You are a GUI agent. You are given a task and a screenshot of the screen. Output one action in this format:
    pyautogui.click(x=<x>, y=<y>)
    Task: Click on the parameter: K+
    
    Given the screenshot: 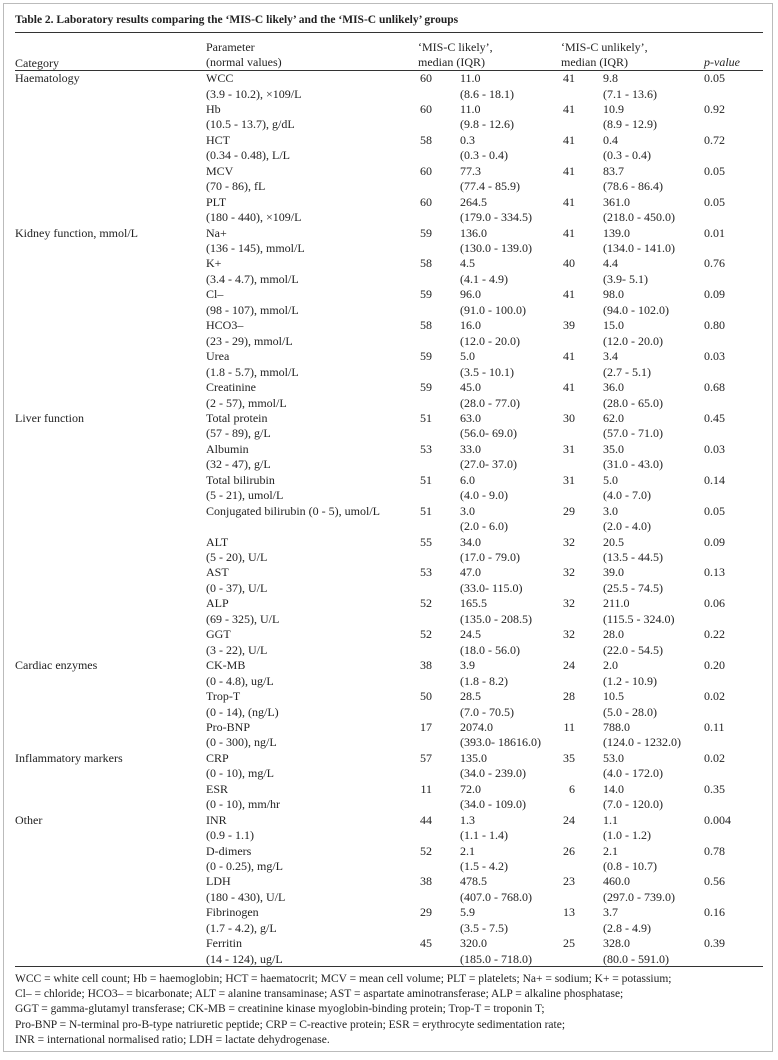 What is the action you would take?
    pyautogui.click(x=214, y=263)
    